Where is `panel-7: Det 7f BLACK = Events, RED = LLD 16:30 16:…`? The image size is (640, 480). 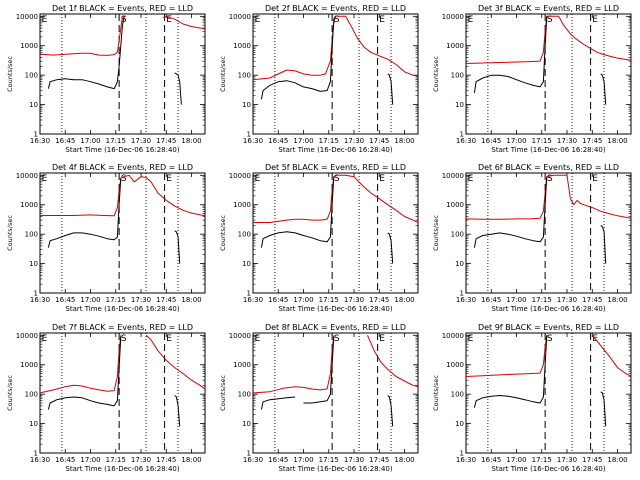 panel-7: Det 7f BLACK = Events, RED = LLD 16:30 16:… is located at coordinates (106, 398).